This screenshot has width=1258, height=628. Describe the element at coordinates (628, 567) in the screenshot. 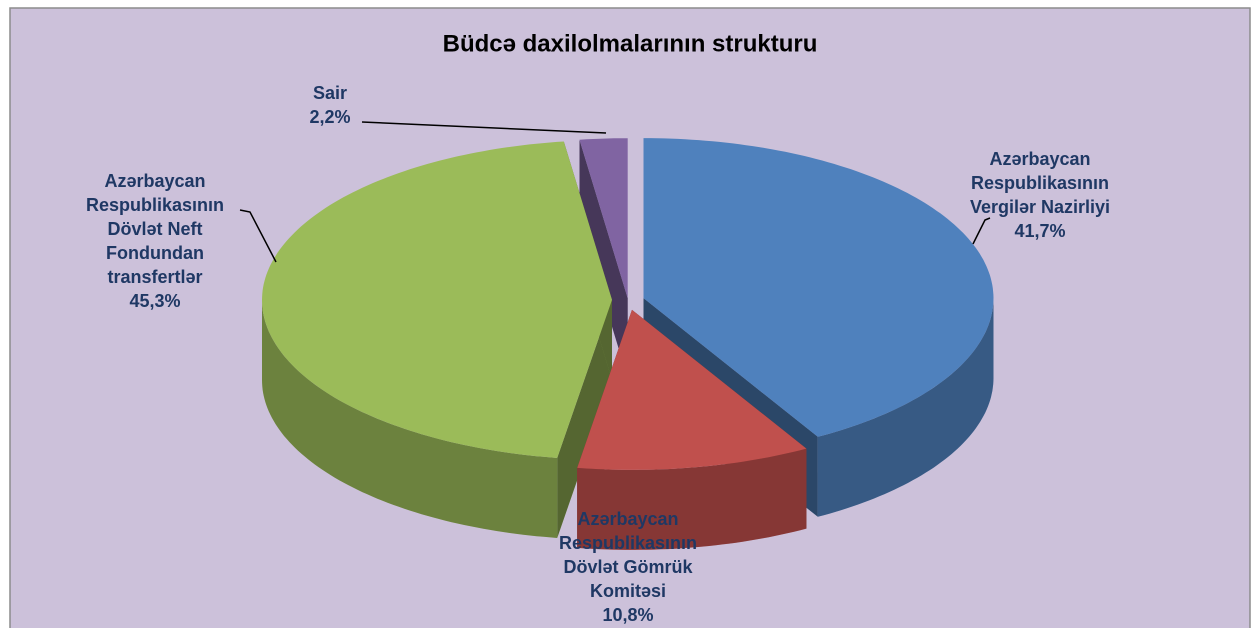

I see `category-label: Dövlət Gömrük` at that location.